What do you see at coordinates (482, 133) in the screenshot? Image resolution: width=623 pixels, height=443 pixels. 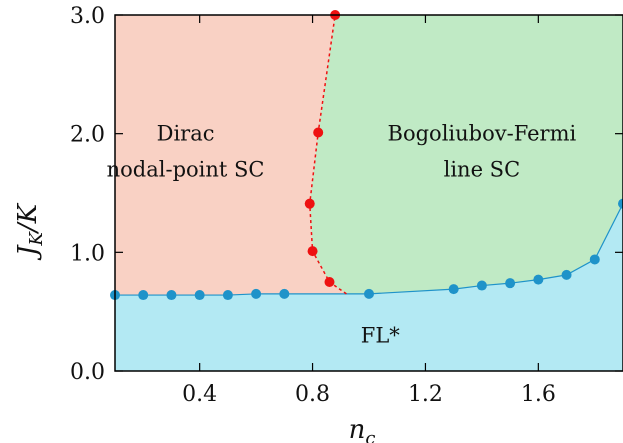 I see `region-label-1-line-0: Bogoliubov-Fermi` at bounding box center [482, 133].